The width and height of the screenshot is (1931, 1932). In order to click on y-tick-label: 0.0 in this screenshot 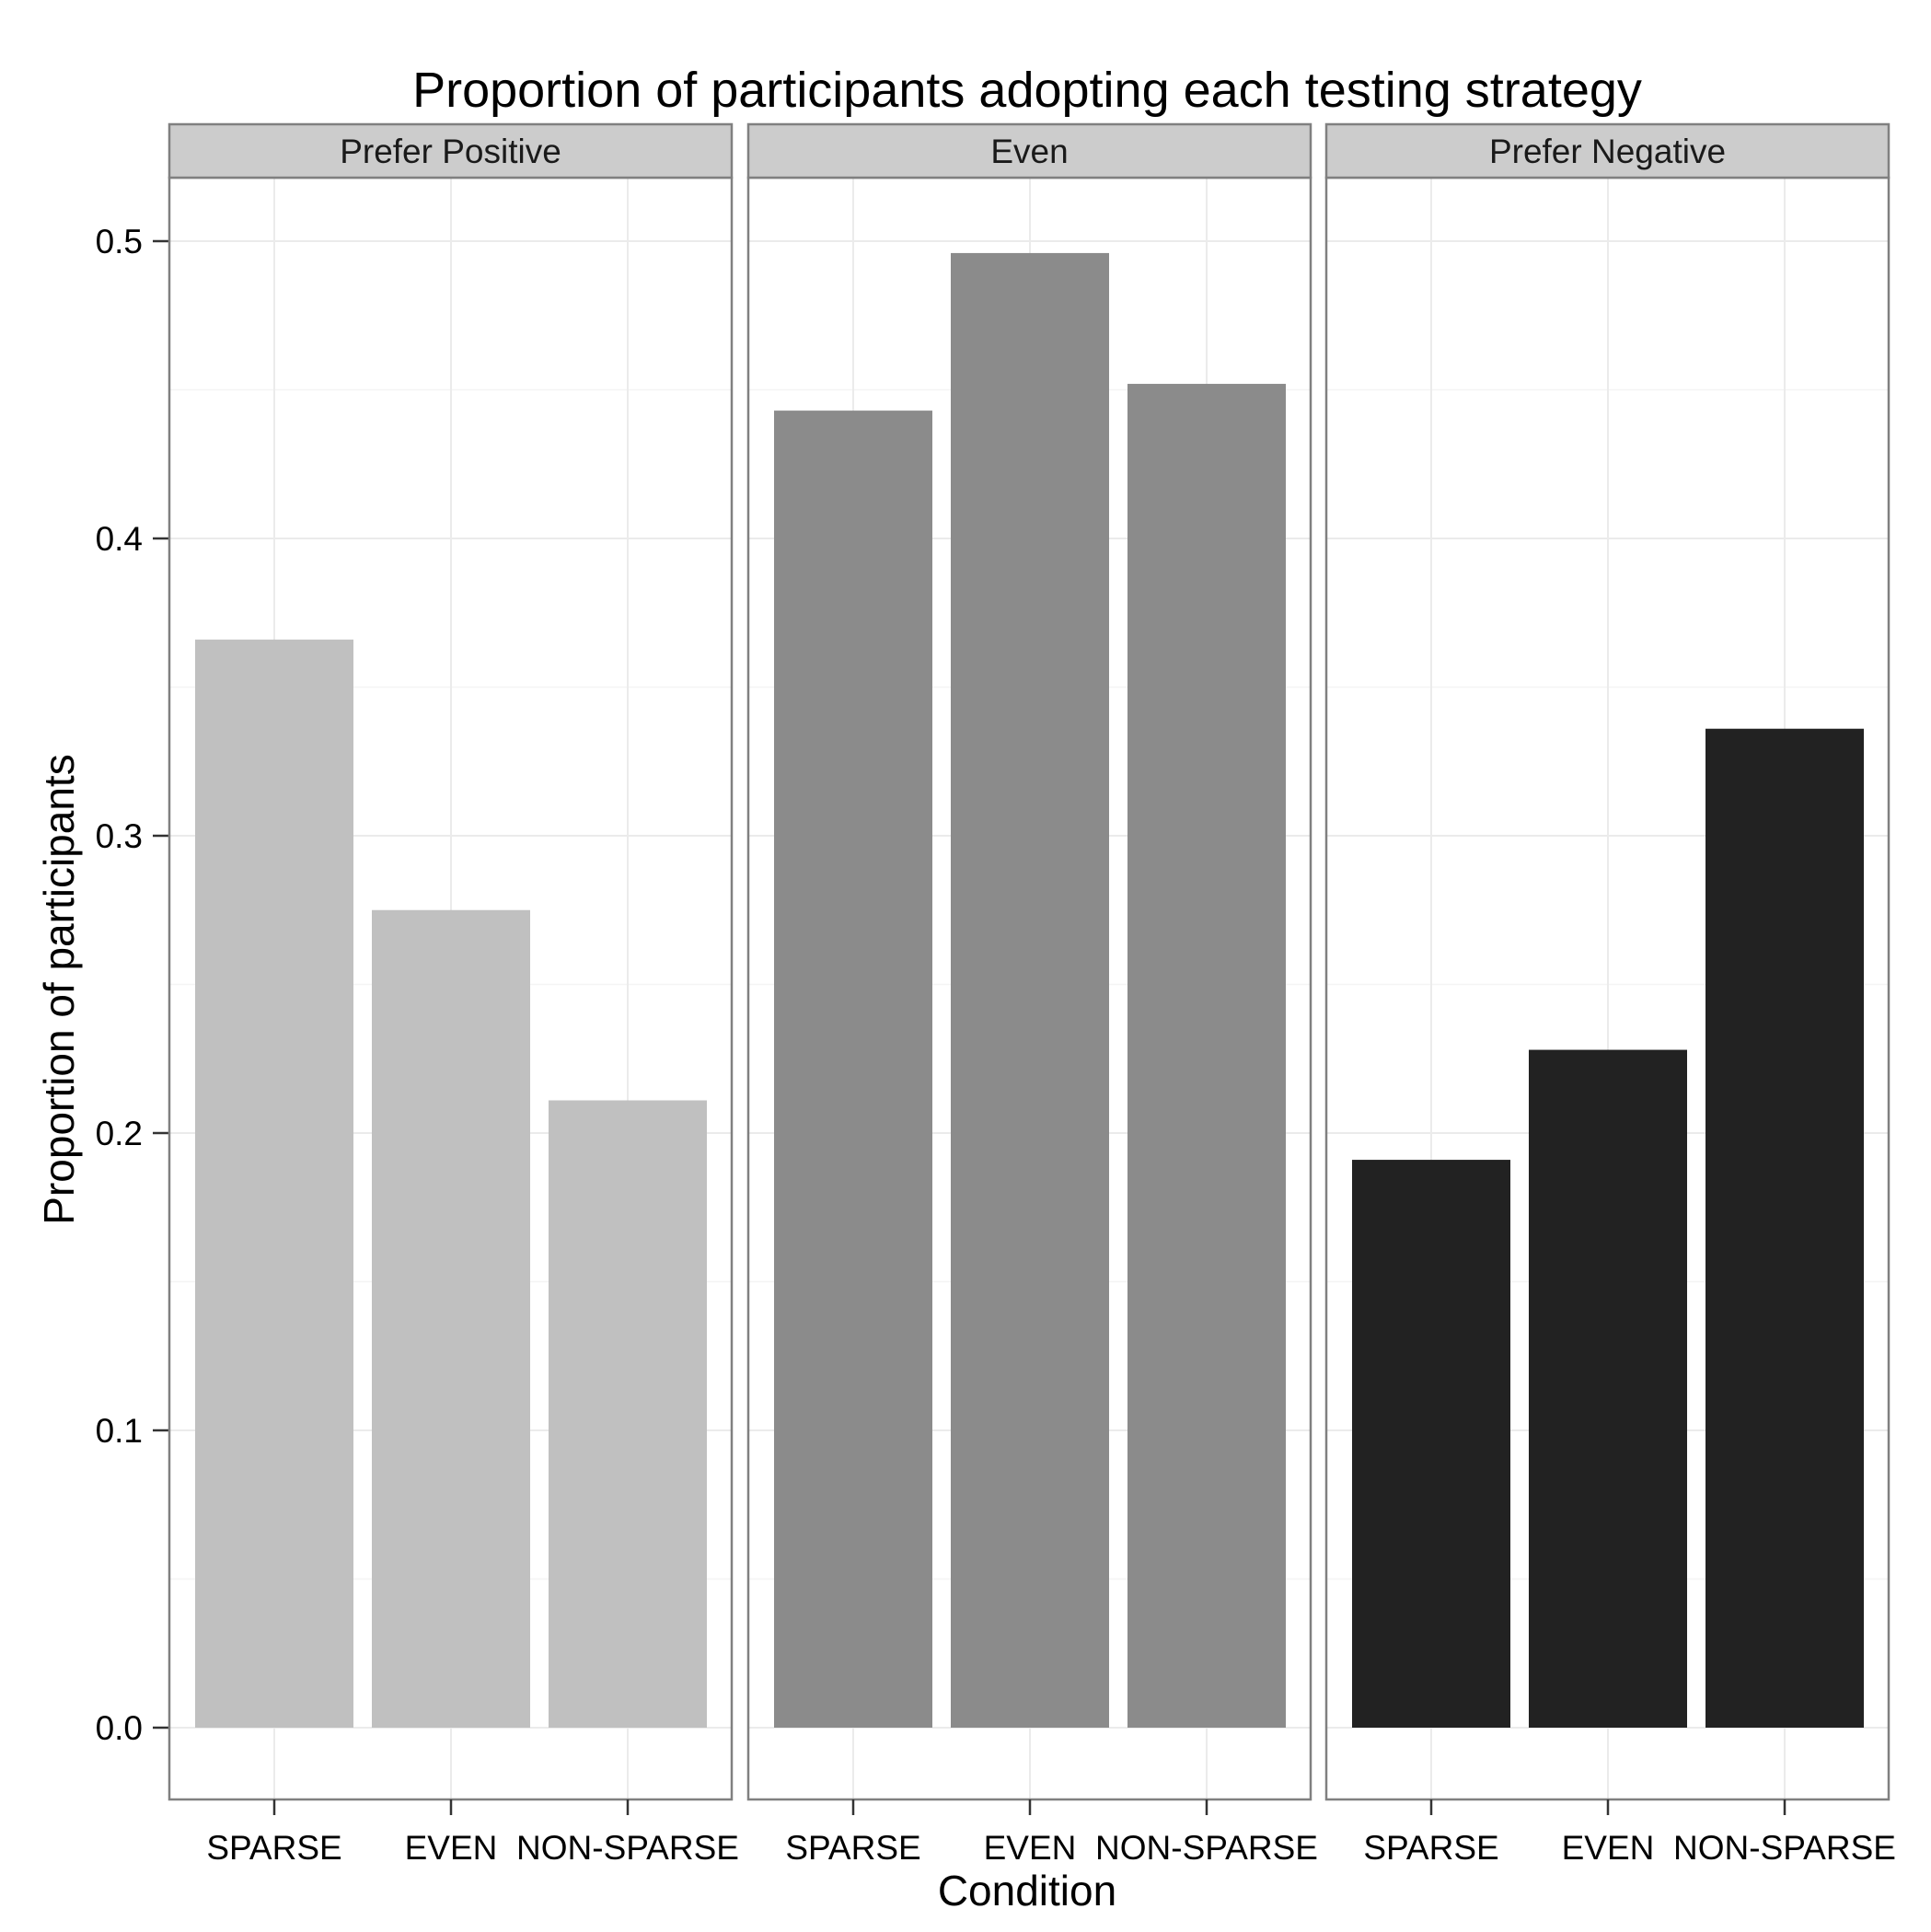, I will do `click(120, 1728)`.